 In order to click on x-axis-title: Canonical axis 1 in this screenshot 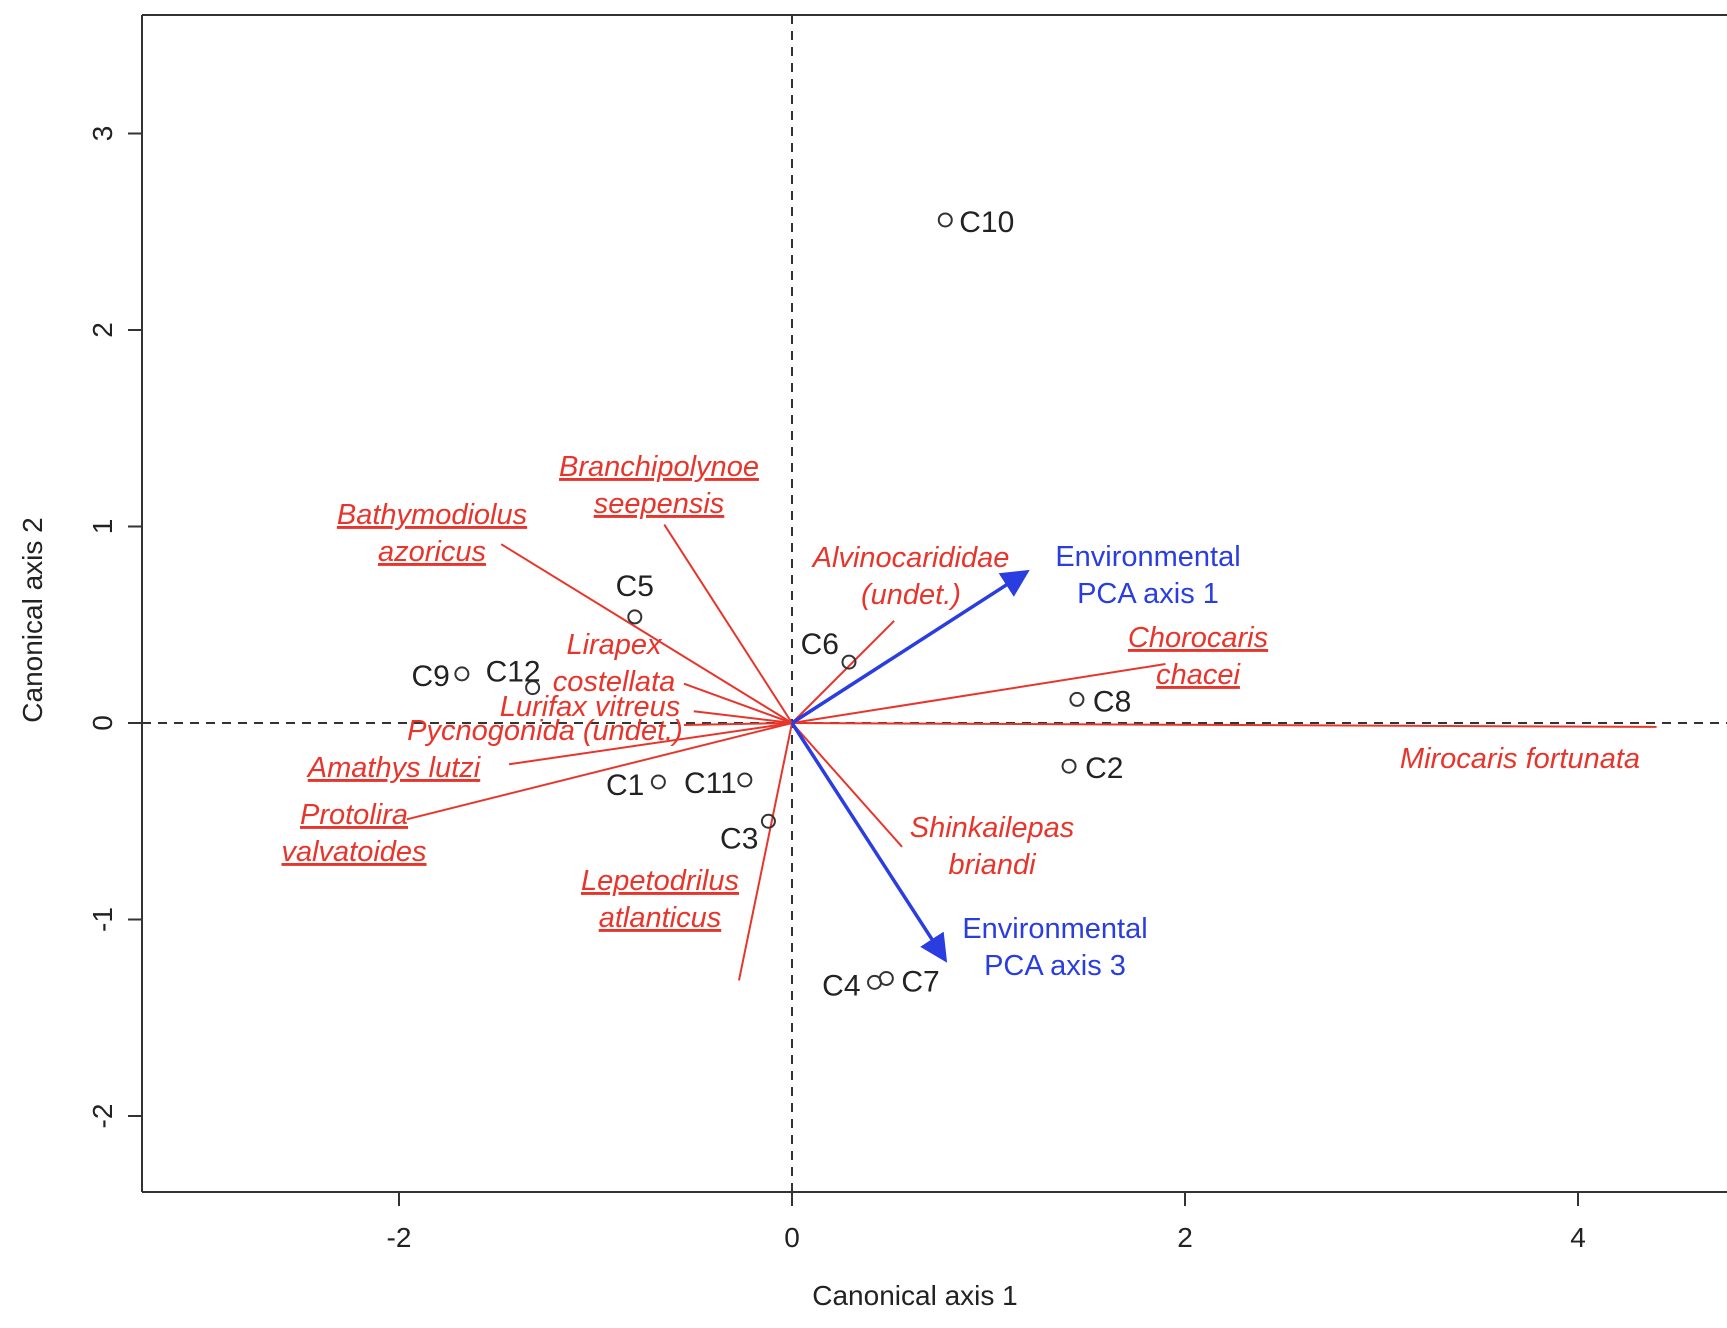, I will do `click(914, 1295)`.